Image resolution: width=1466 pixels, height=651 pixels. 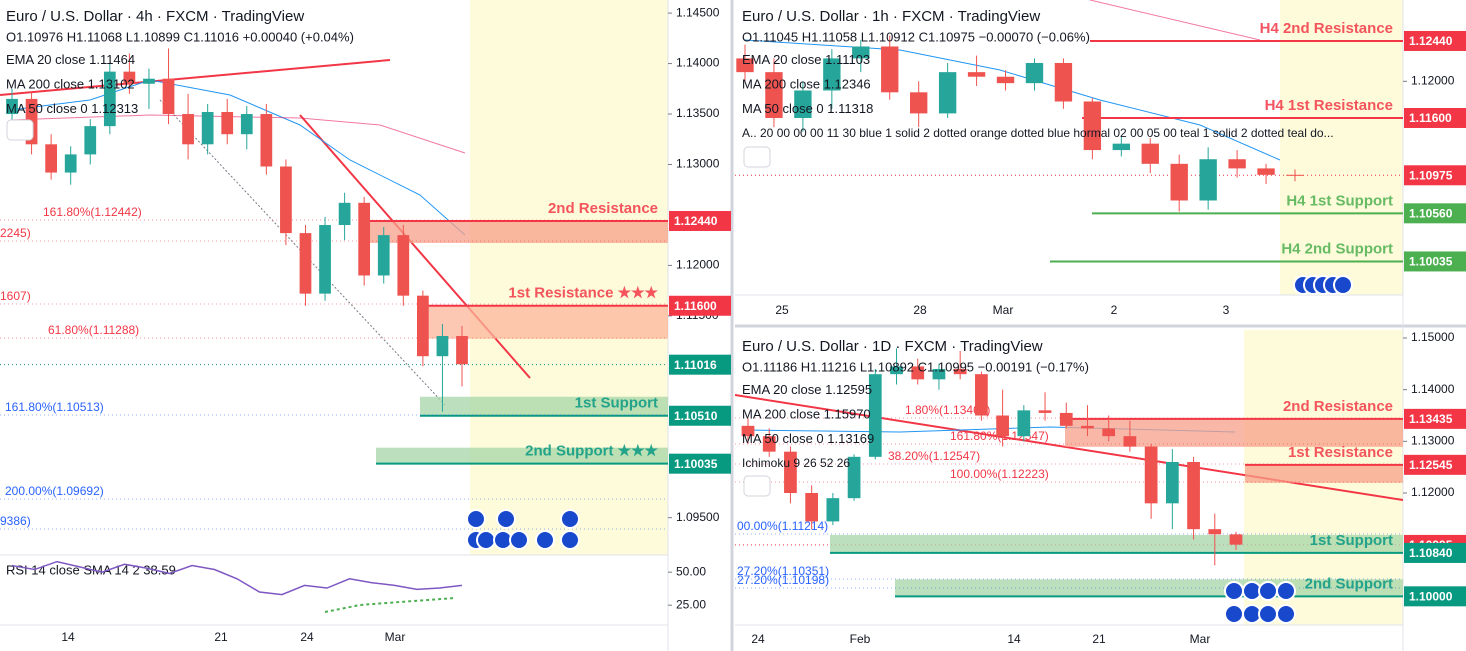 What do you see at coordinates (696, 221) in the screenshot?
I see `price-label: 1.12440` at bounding box center [696, 221].